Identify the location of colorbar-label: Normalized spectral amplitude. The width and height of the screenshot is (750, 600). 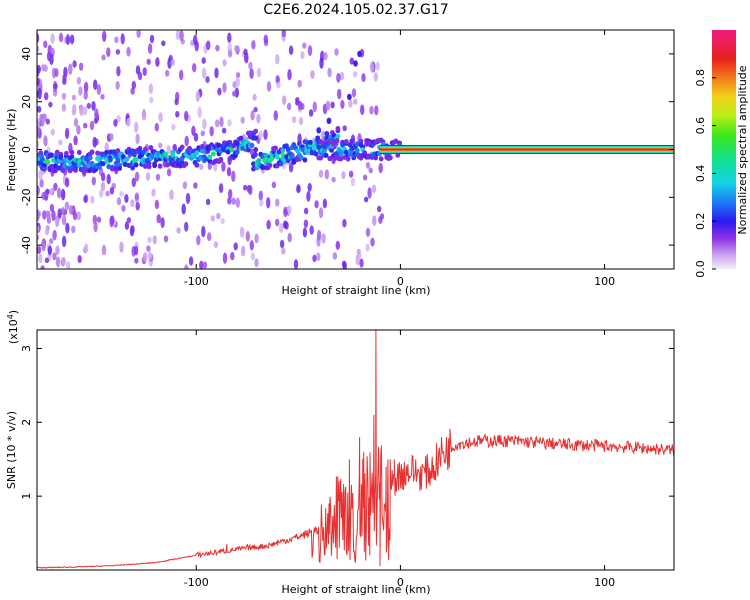
(742, 149).